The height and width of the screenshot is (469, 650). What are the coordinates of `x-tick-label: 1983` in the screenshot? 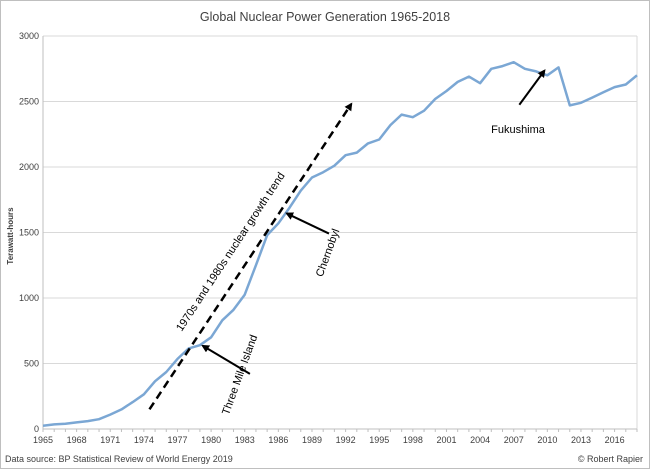 It's located at (245, 440).